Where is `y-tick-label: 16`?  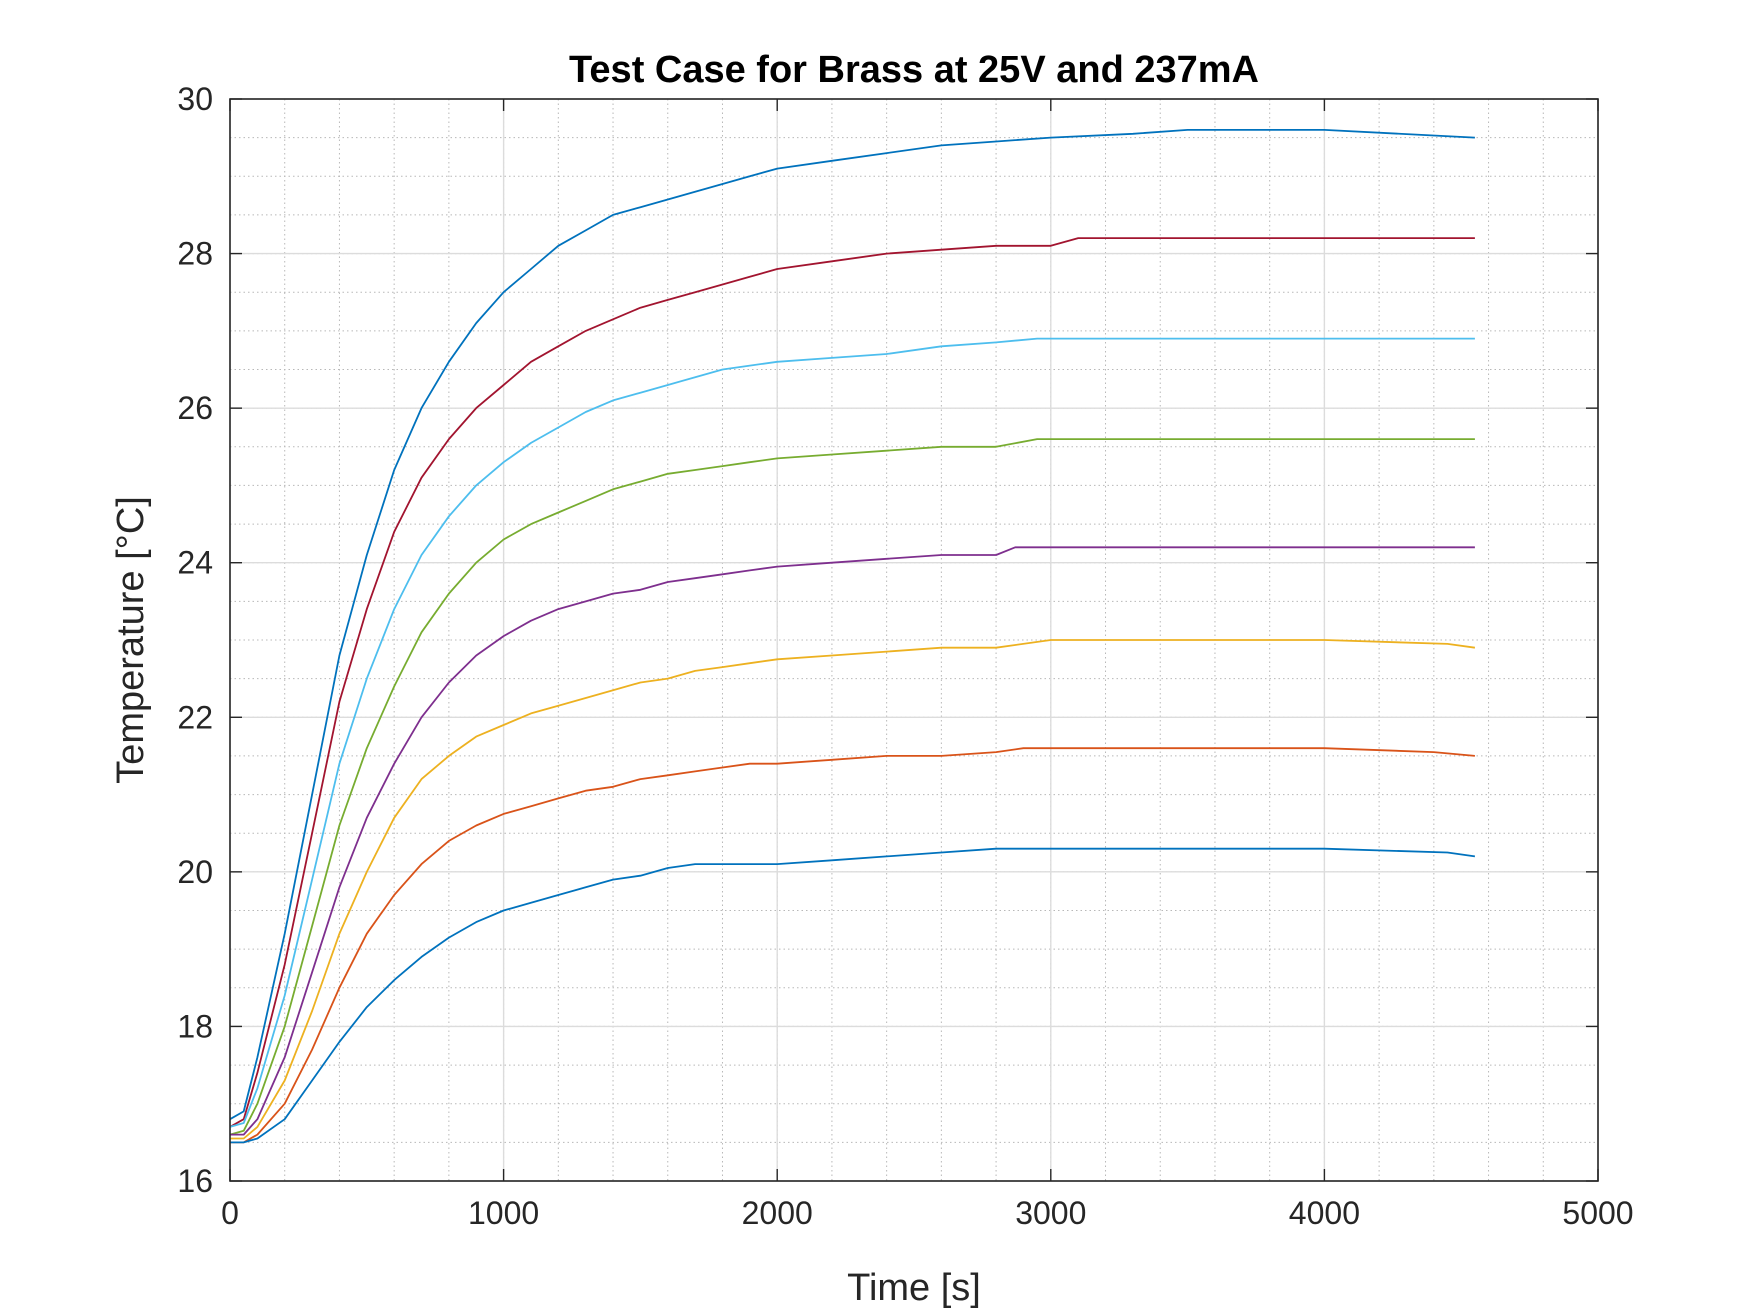 y-tick-label: 16 is located at coordinates (195, 1181).